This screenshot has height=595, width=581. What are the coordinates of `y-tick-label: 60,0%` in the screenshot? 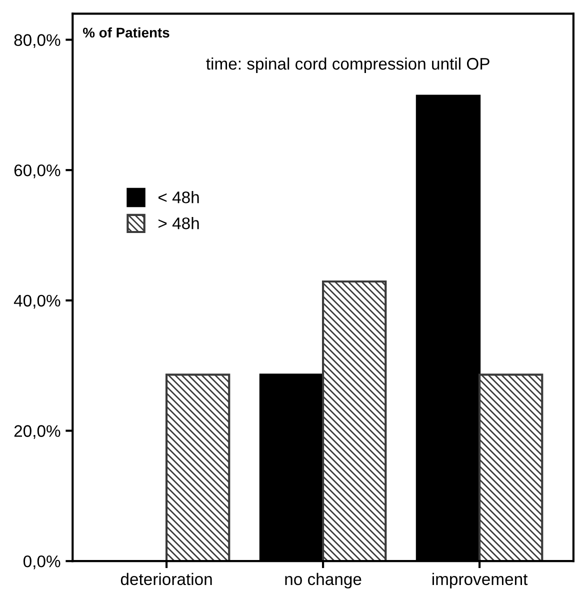 It's located at (37, 171).